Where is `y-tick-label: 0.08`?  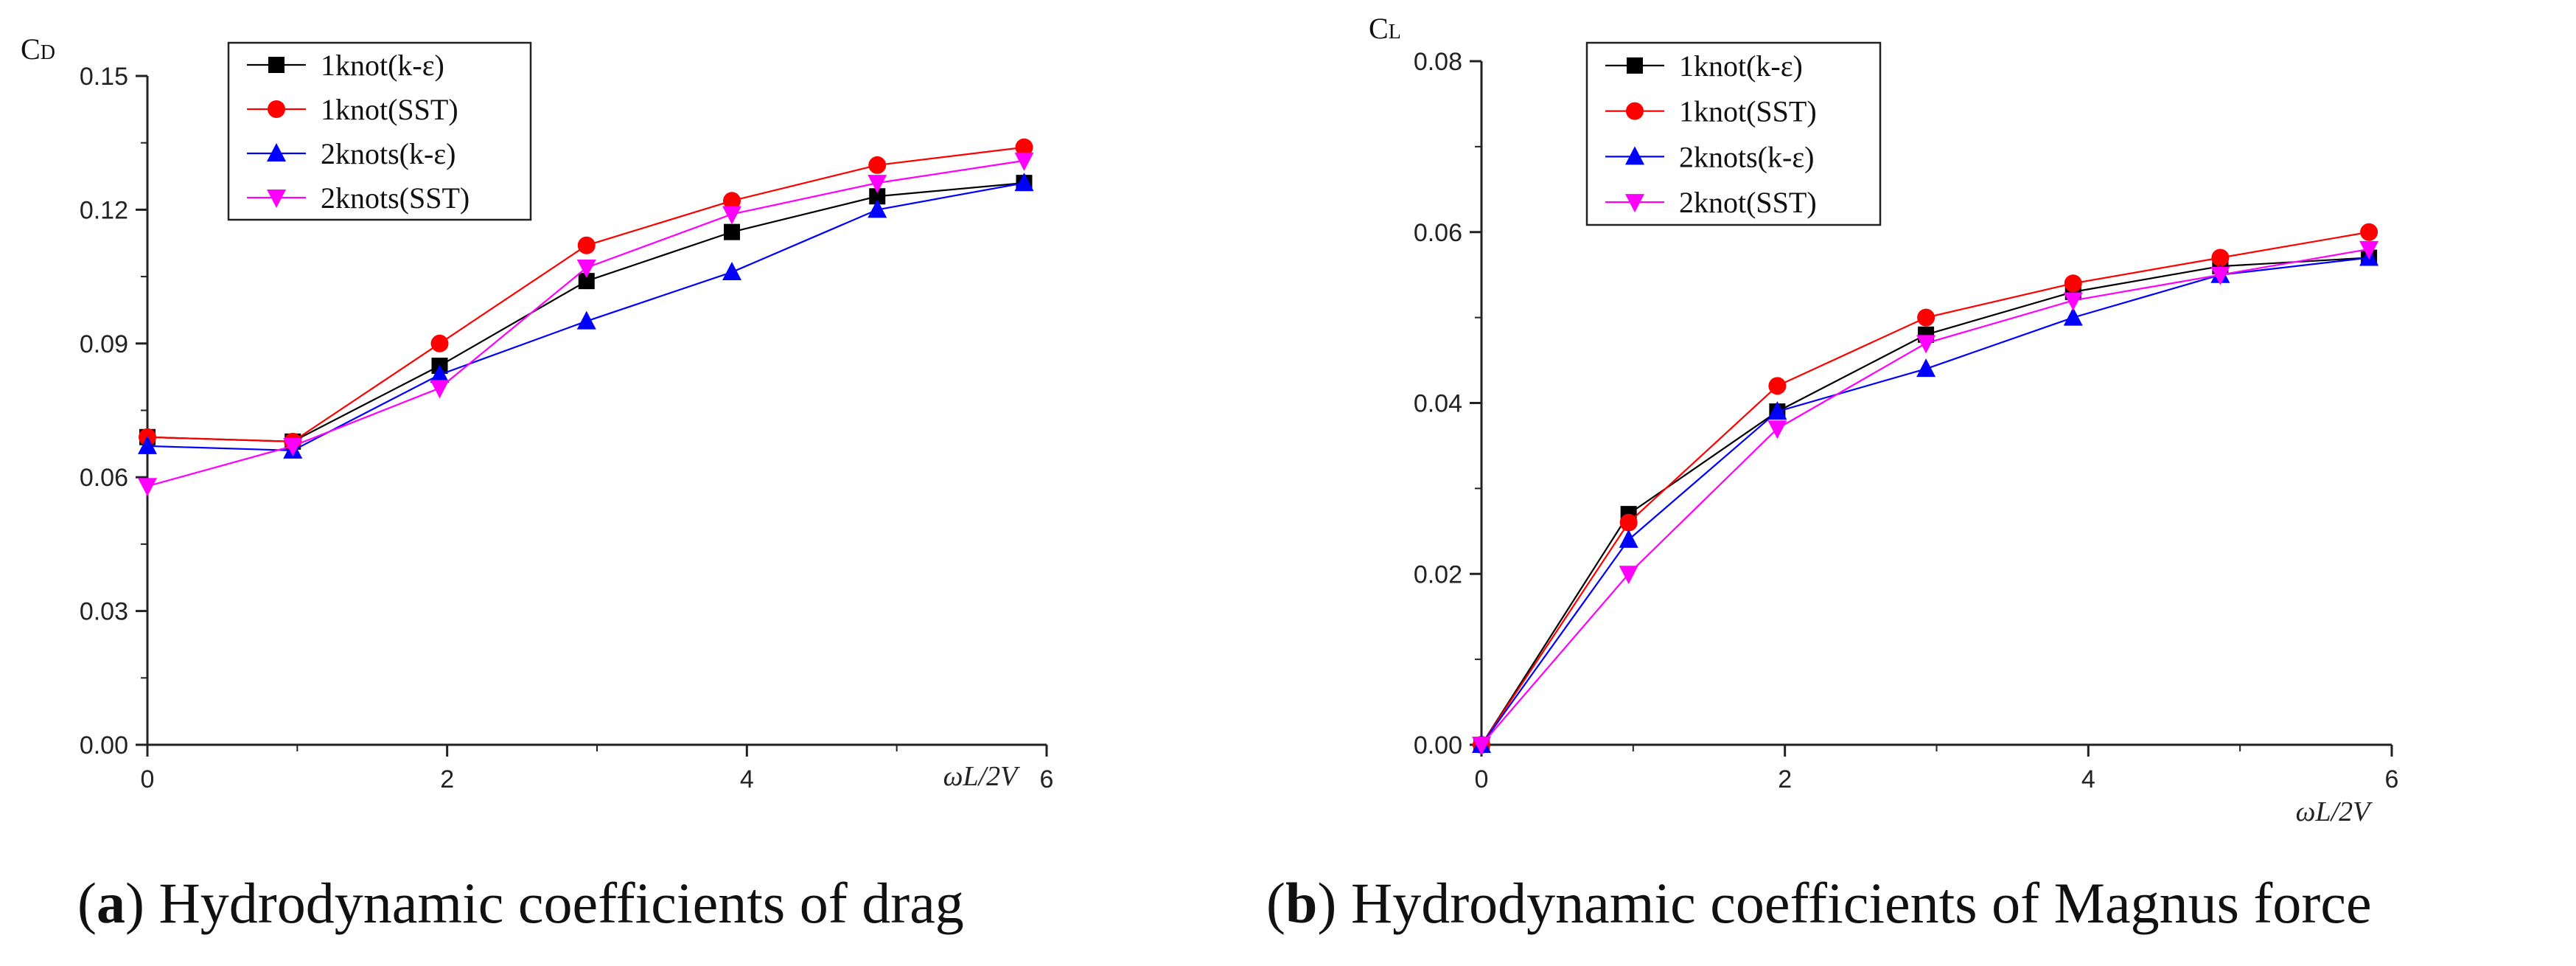 y-tick-label: 0.08 is located at coordinates (1438, 62).